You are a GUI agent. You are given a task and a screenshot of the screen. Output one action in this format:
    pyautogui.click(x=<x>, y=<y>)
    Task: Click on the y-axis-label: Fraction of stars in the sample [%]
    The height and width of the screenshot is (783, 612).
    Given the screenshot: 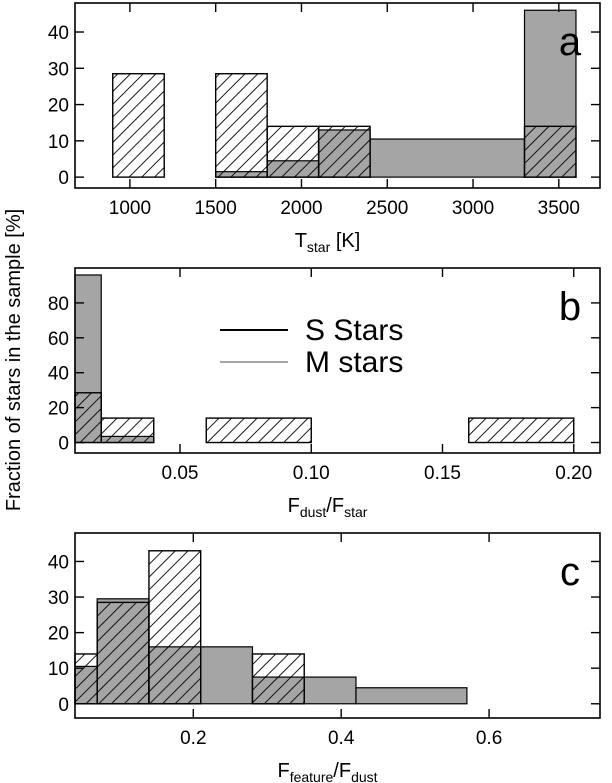 What is the action you would take?
    pyautogui.click(x=14, y=360)
    